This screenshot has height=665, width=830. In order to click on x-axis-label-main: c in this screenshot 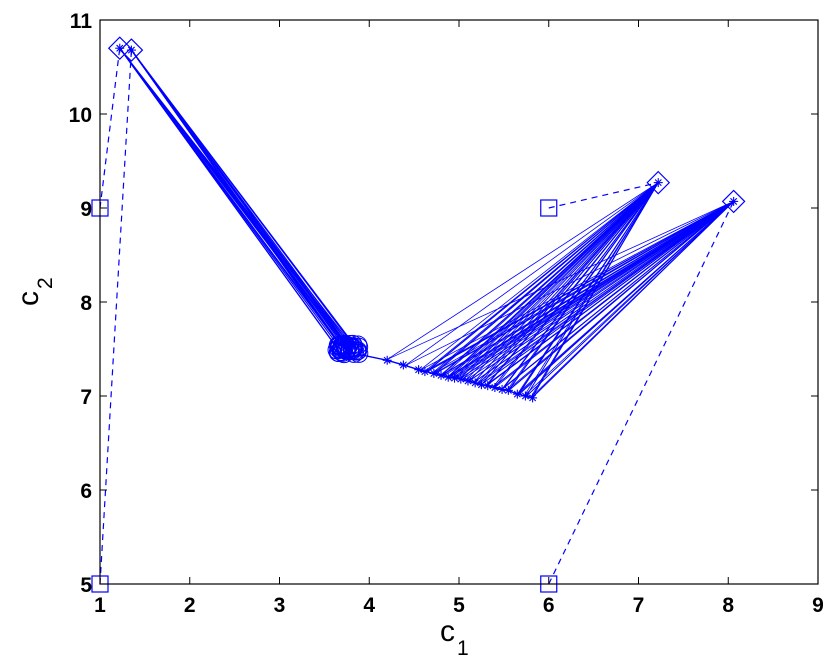, I will do `click(447, 631)`.